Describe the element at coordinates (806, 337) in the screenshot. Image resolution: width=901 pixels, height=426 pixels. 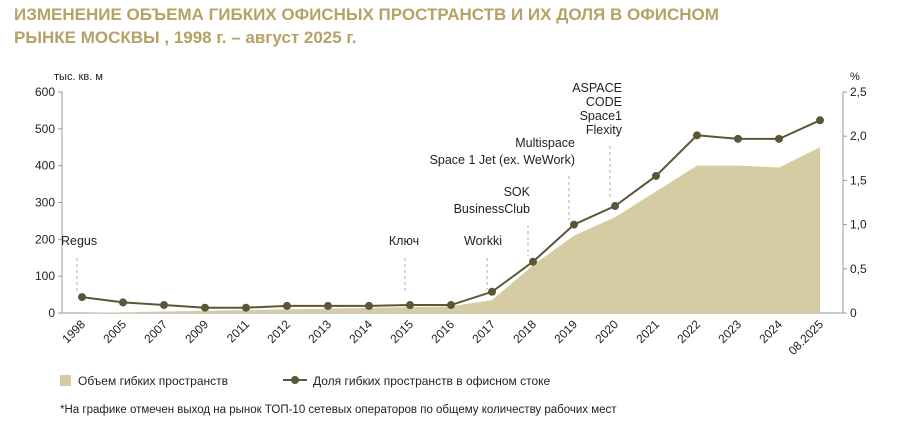
I see `x-tick-label: 08.2025` at that location.